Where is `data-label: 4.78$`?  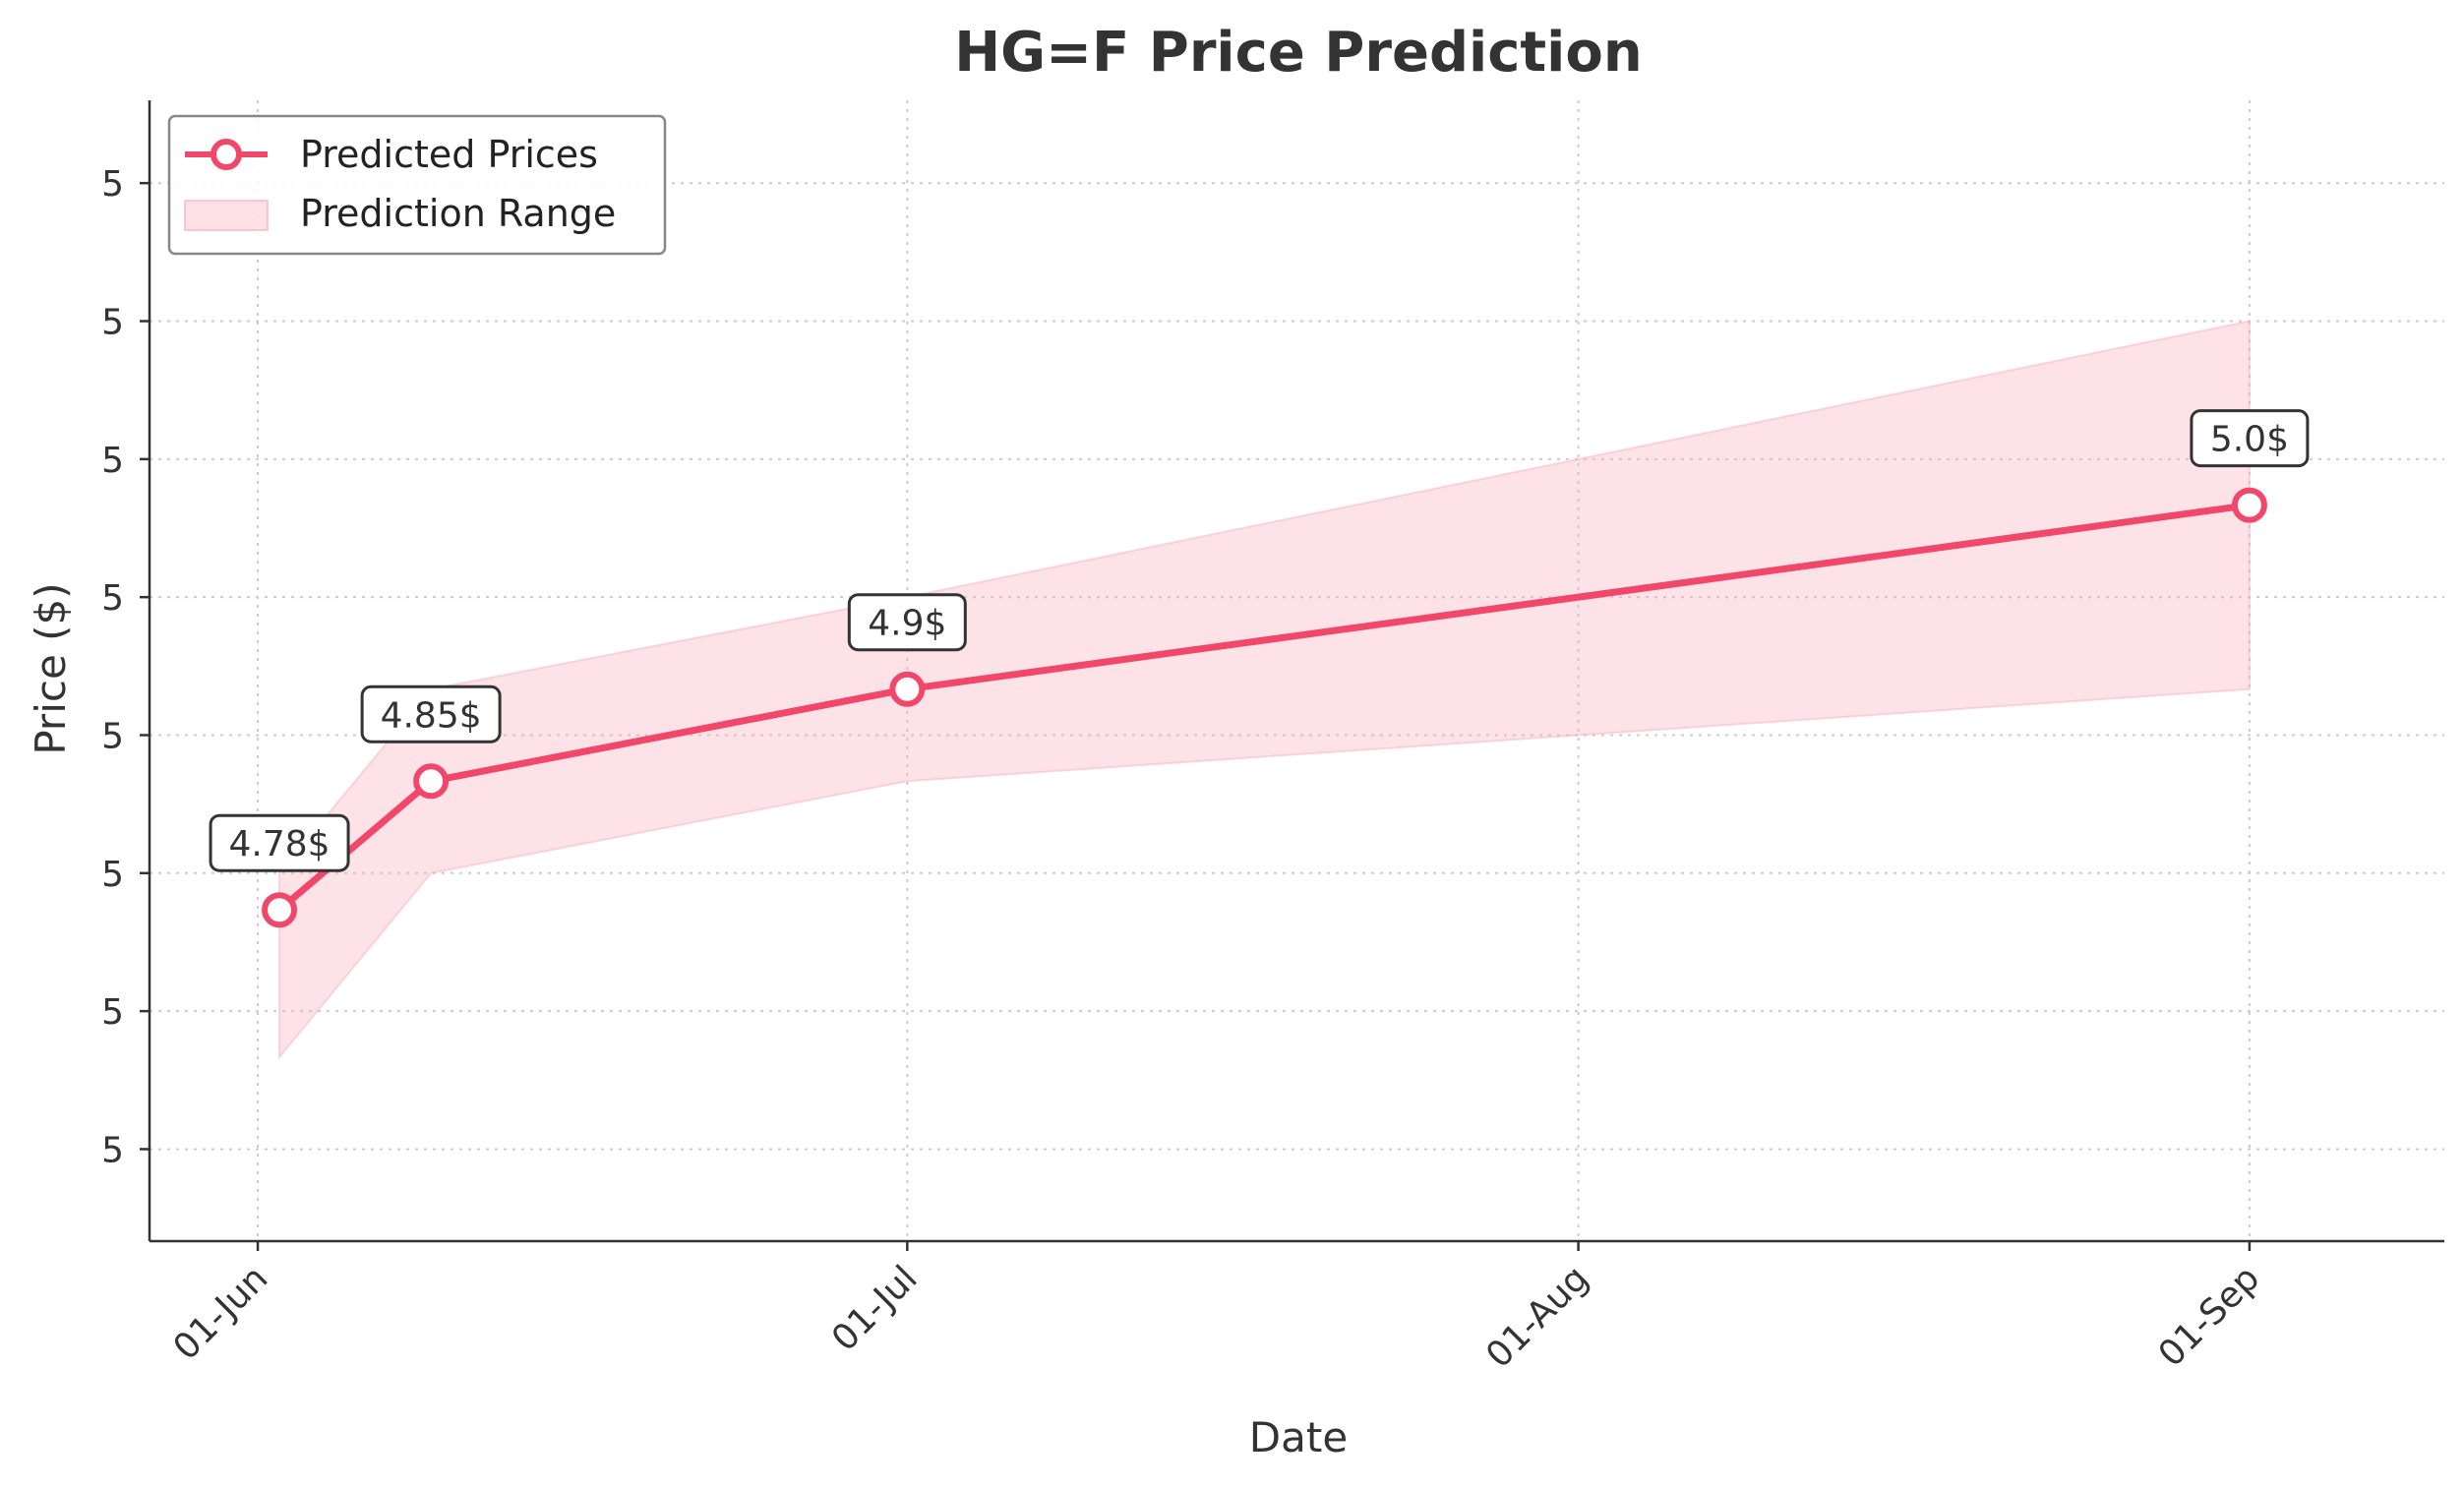 data-label: 4.78$ is located at coordinates (280, 842).